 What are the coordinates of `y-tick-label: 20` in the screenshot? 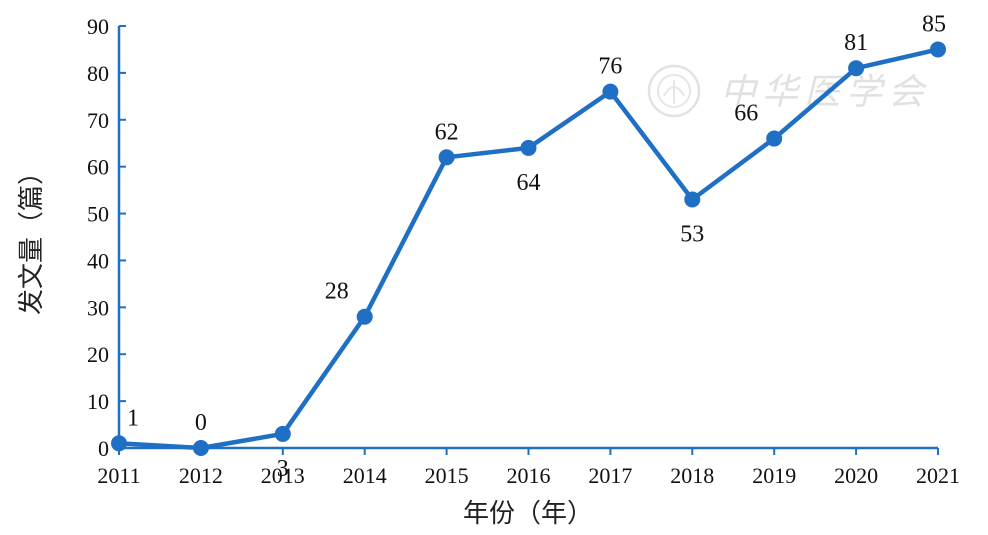 It's located at (98, 354).